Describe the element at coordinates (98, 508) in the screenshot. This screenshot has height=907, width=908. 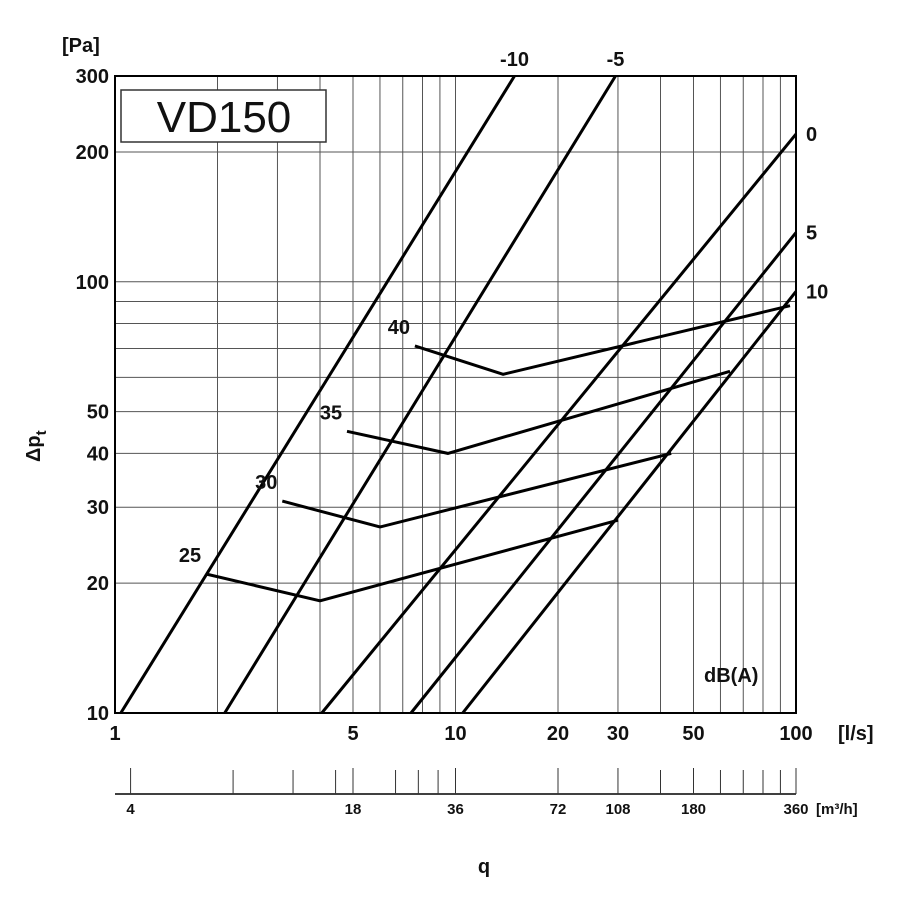
I see `y-tick-label: 30` at that location.